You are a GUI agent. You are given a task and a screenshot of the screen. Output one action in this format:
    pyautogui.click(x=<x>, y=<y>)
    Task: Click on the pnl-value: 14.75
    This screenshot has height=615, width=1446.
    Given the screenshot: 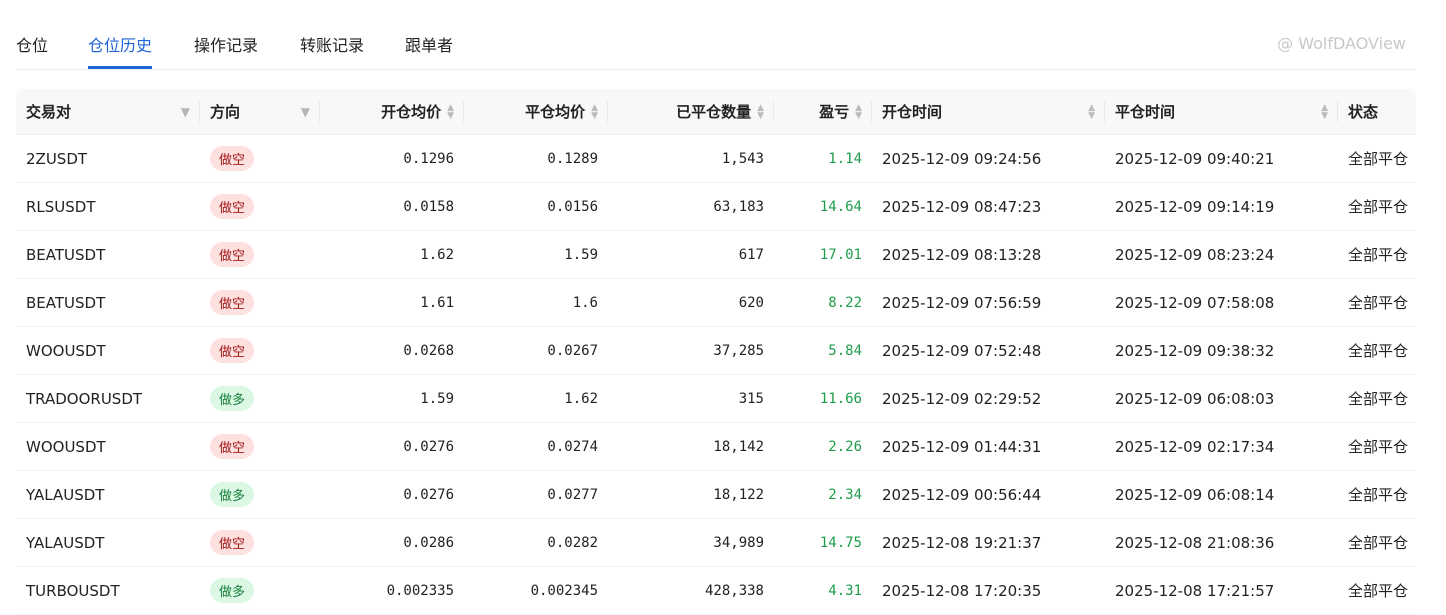 What is the action you would take?
    pyautogui.click(x=840, y=542)
    